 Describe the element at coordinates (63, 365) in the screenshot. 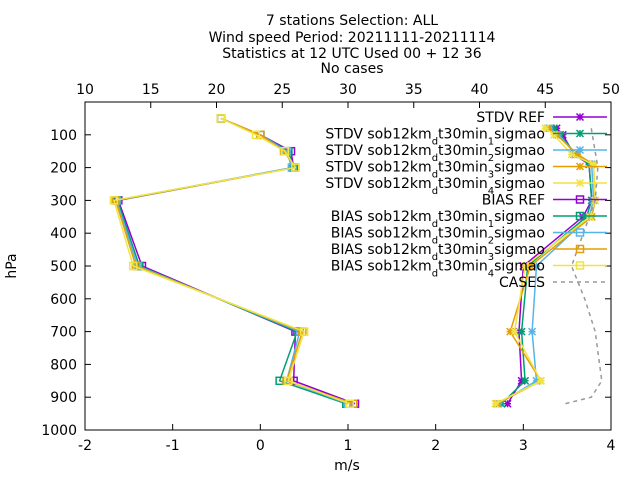

I see `y-tick-label: 800` at that location.